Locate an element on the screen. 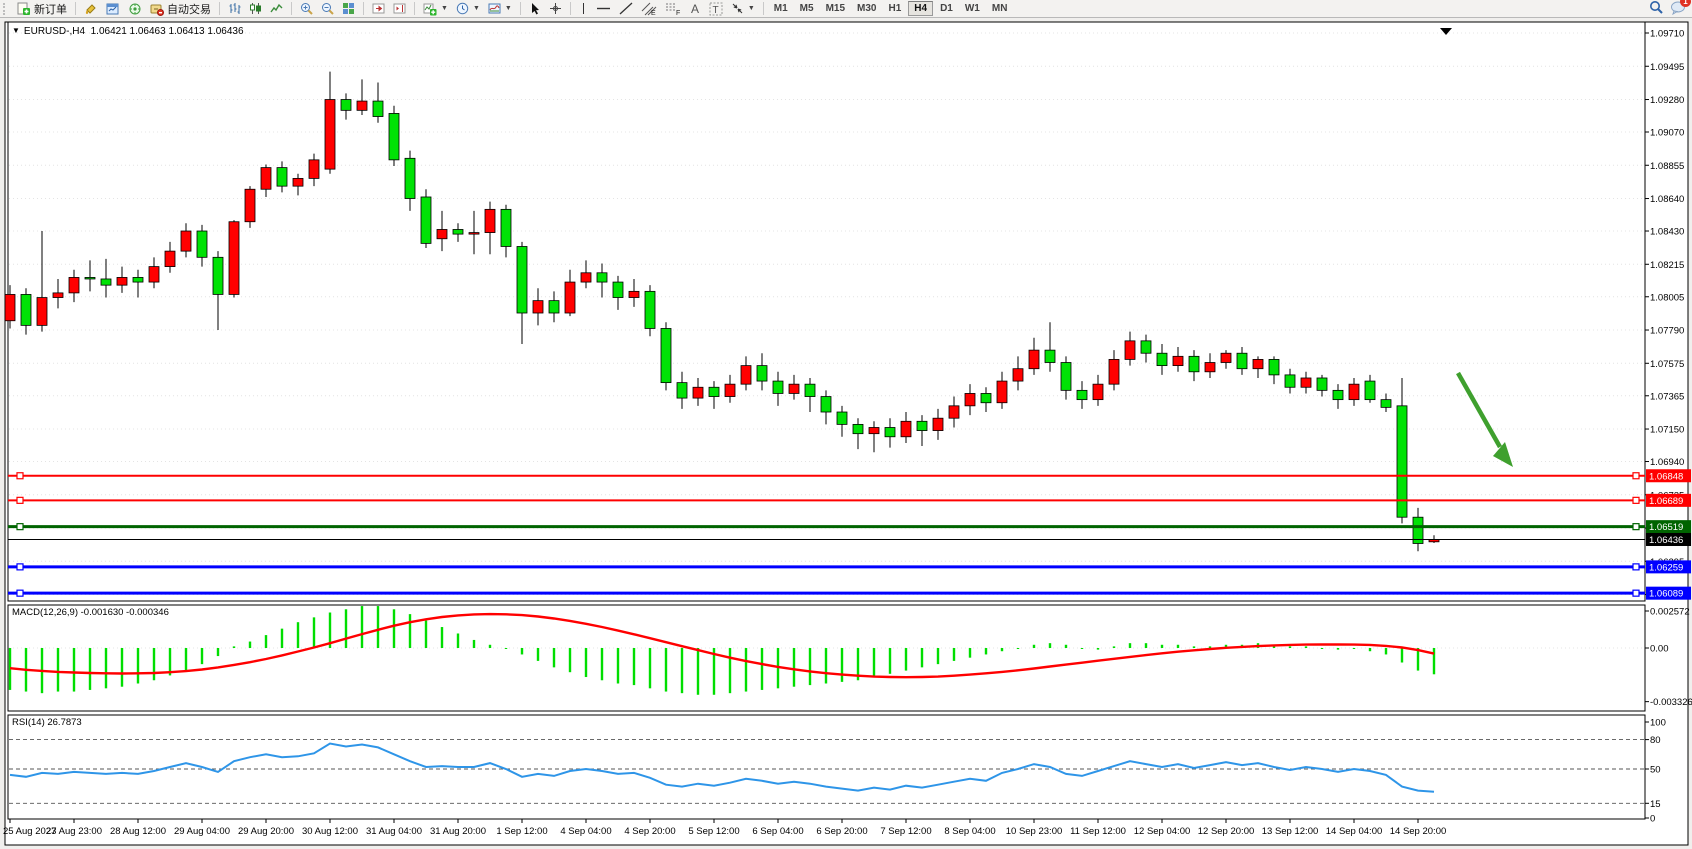 The image size is (1692, 849). timeframe-w1: W1 is located at coordinates (972, 8).